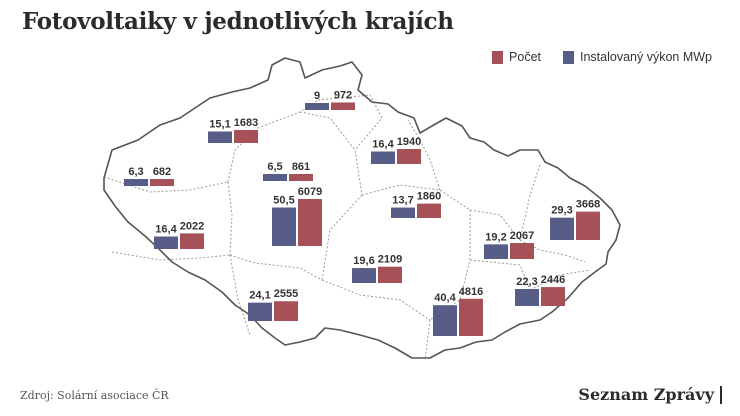  I want to click on power-label: 19,2, so click(495, 237).